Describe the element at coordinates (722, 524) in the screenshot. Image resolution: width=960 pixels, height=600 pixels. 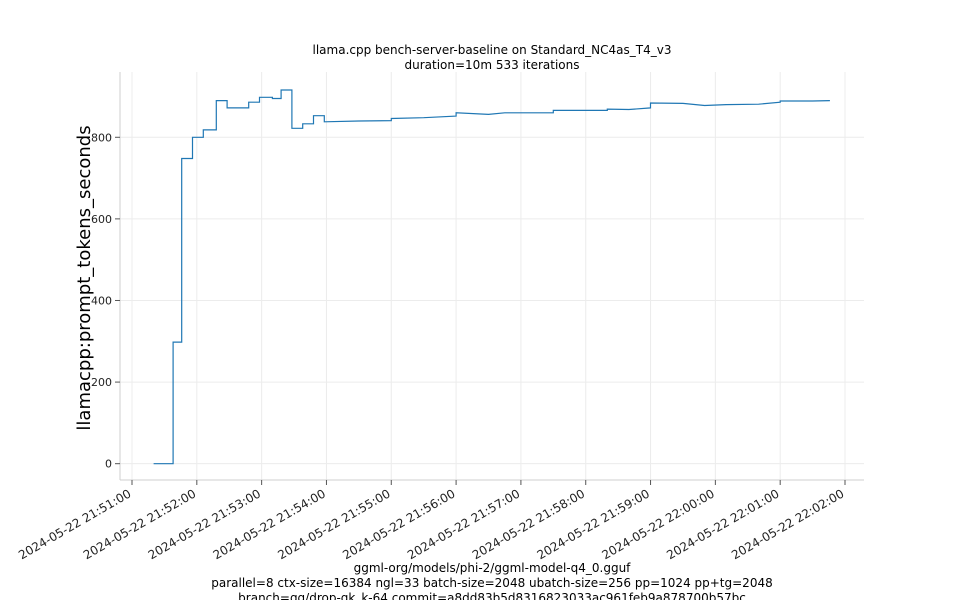
I see `x-tick-label: 2024-05-22 22:01:00` at that location.